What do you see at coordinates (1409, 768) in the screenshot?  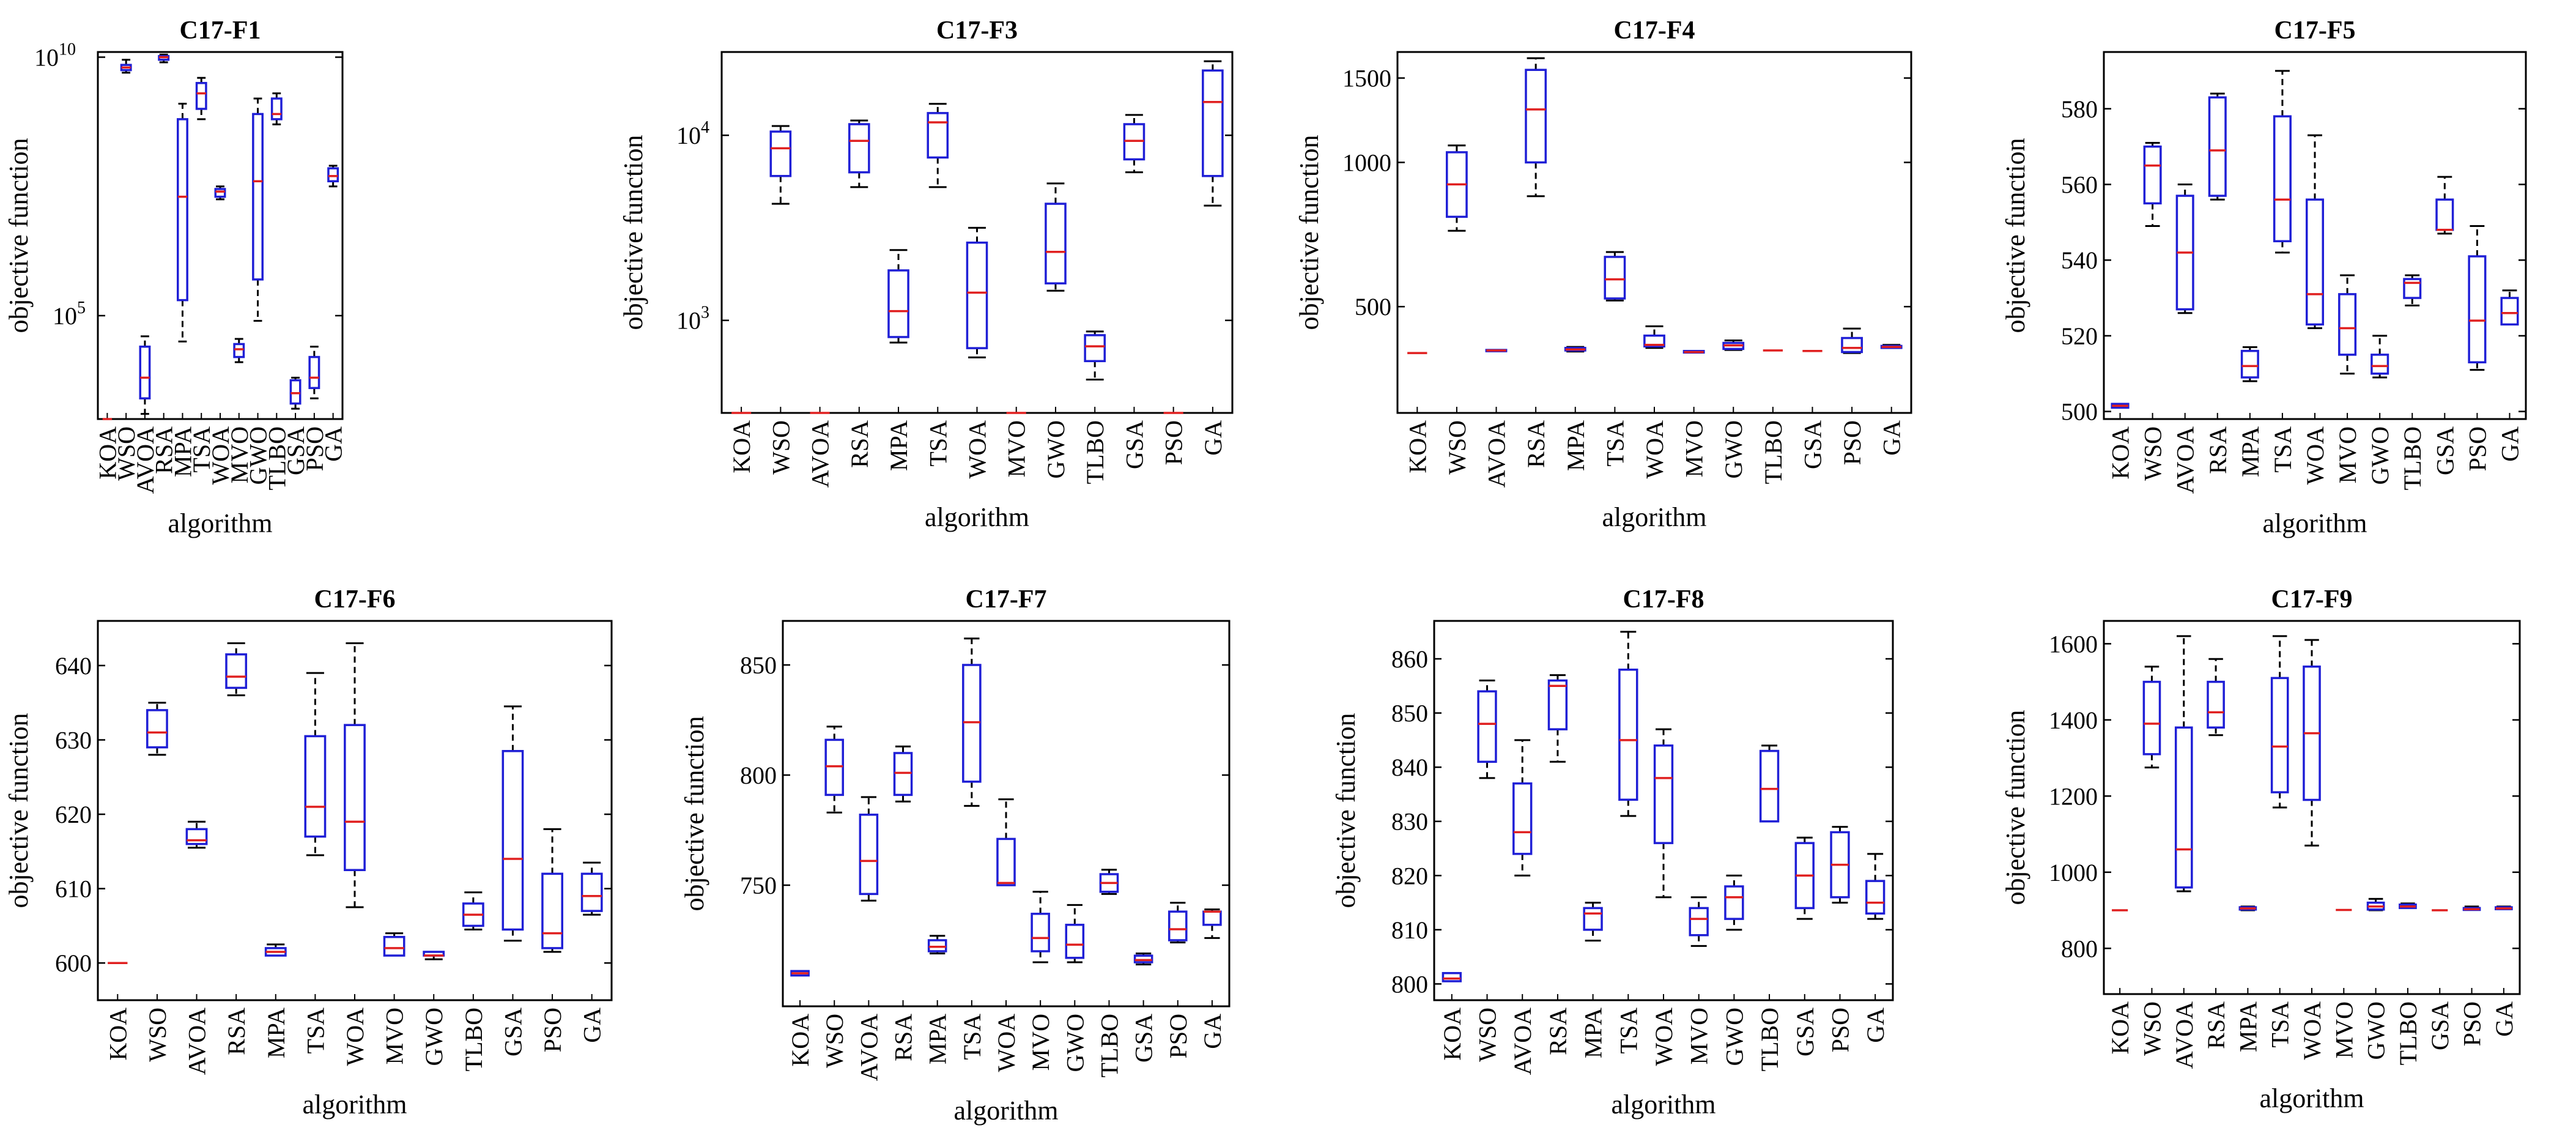 I see `y-tick-label: 840` at bounding box center [1409, 768].